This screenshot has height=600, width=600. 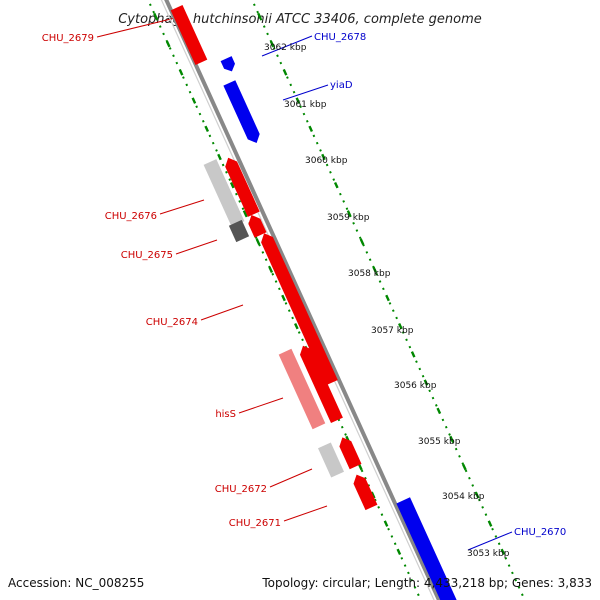 What do you see at coordinates (340, 37) in the screenshot?
I see `gene-label-CHU_2678: CHU_2678` at bounding box center [340, 37].